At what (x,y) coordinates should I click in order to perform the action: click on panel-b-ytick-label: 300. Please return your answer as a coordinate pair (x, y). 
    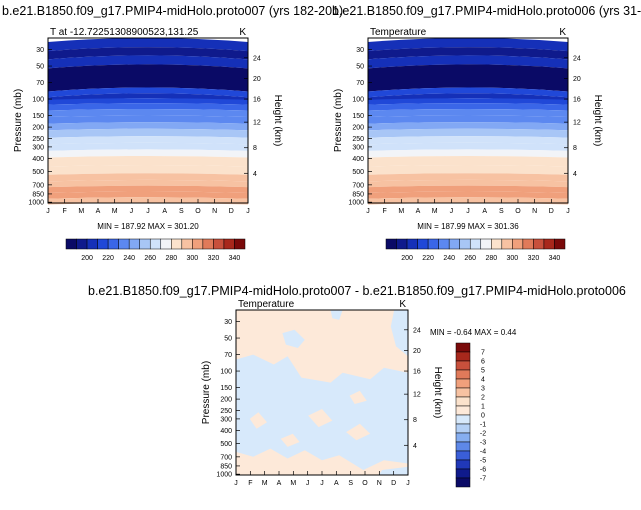
    Looking at the image, I should click on (358, 147).